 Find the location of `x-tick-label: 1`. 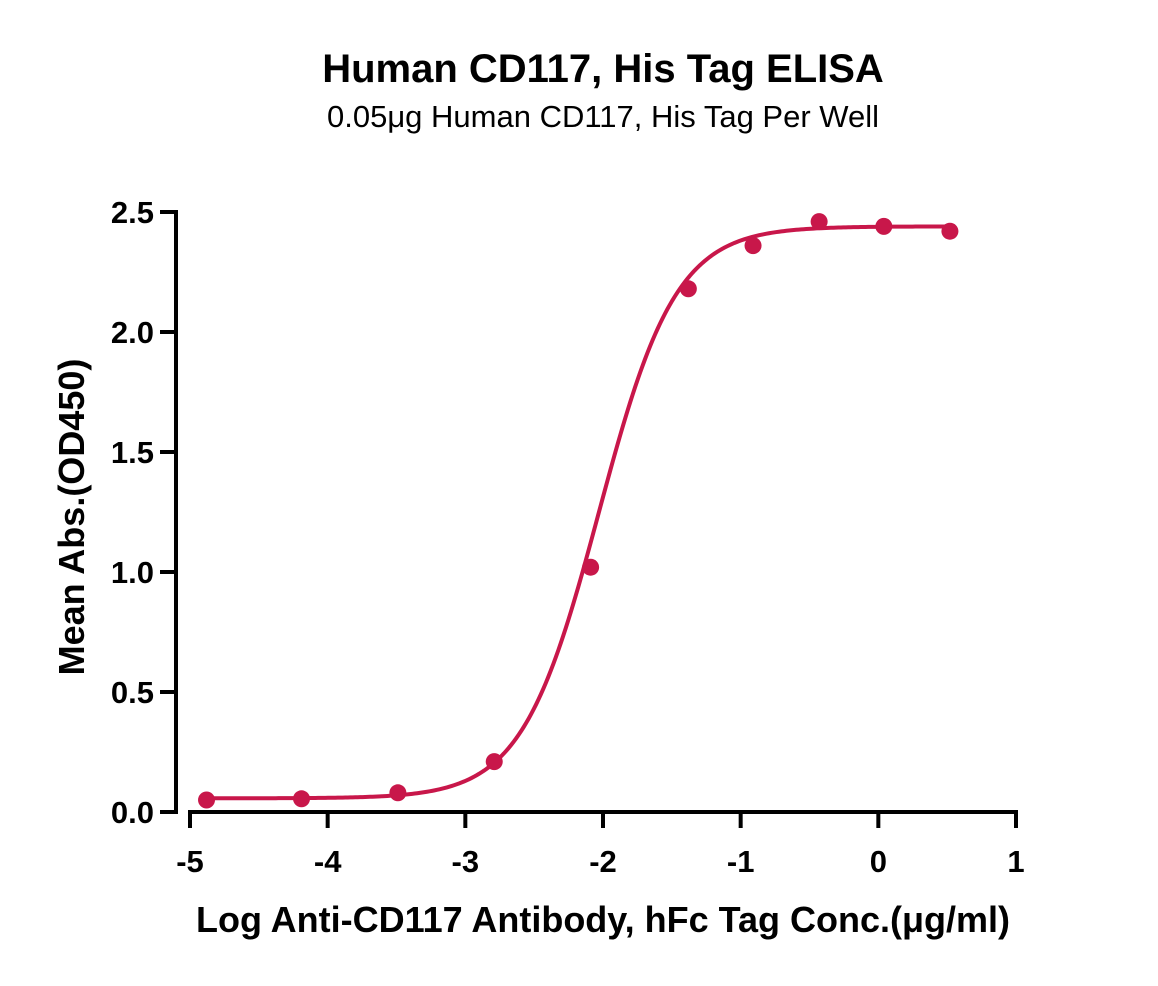

x-tick-label: 1 is located at coordinates (1015, 861).